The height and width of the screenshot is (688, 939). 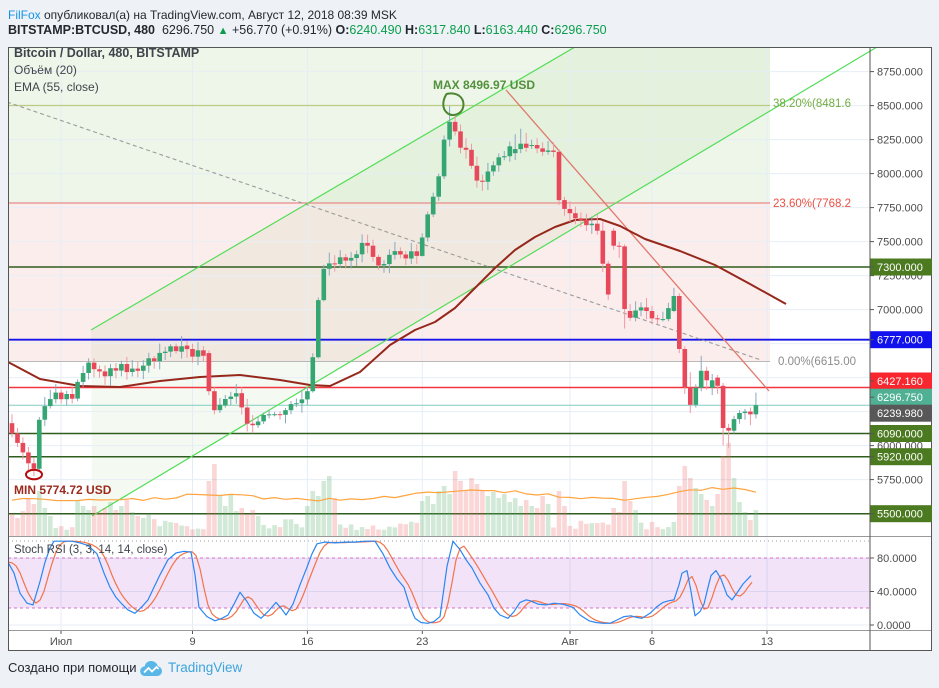 I want to click on svg-text: 8750.000, so click(x=900, y=73).